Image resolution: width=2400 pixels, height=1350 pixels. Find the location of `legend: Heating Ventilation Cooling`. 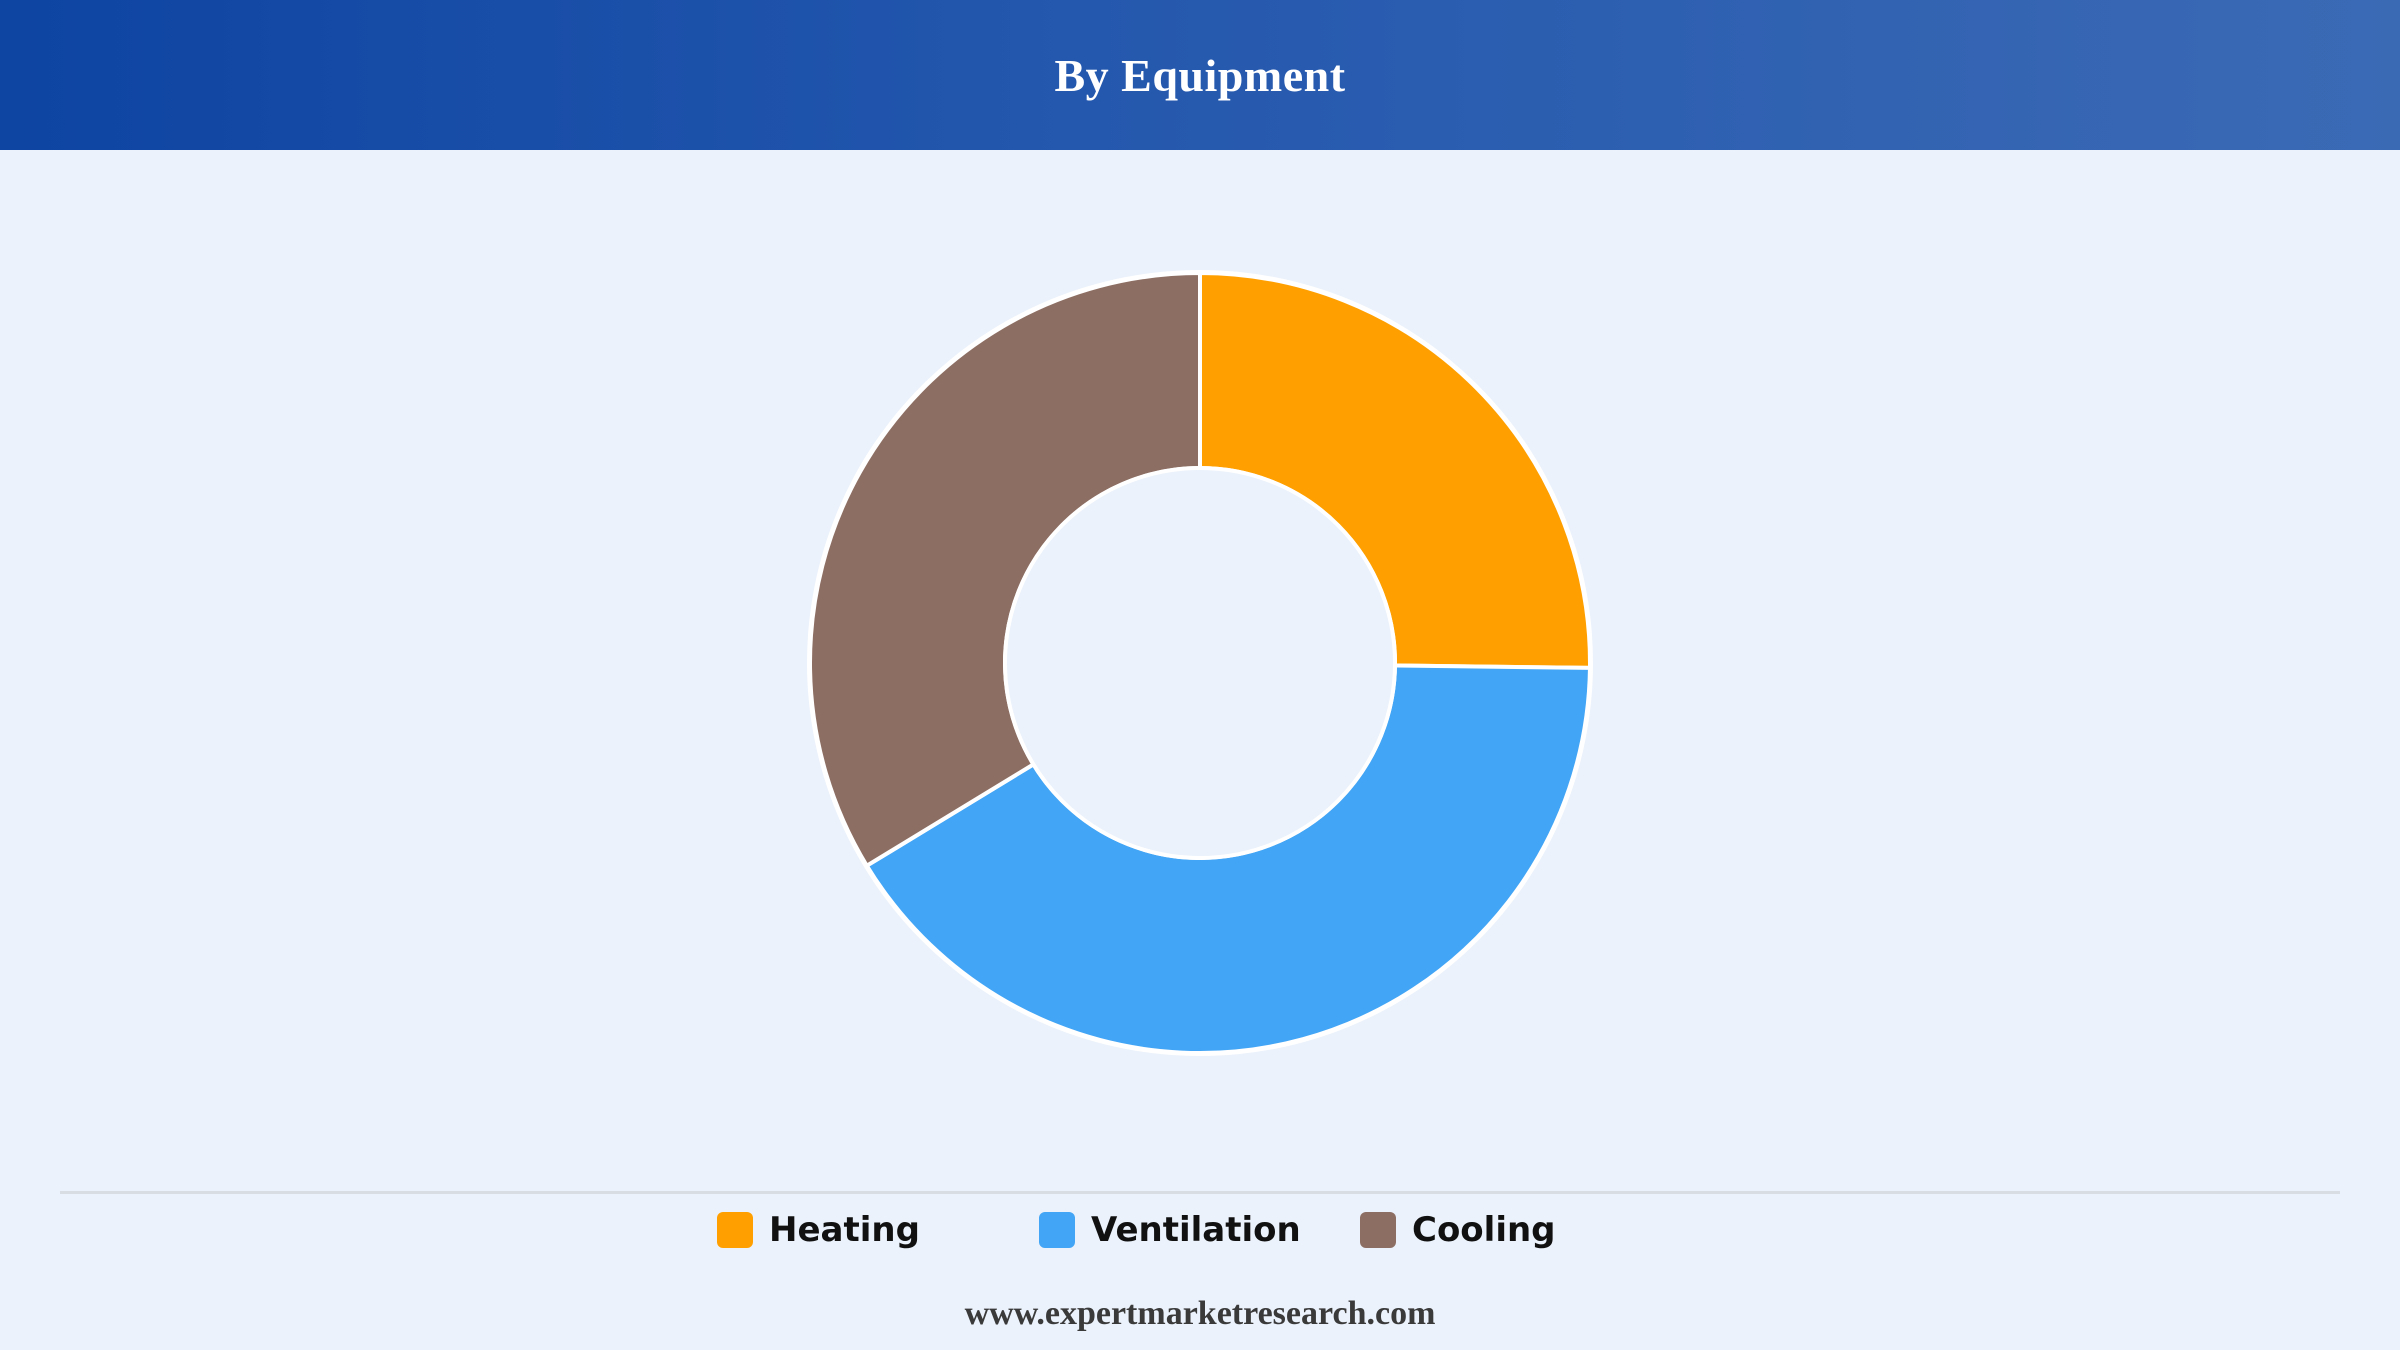

legend: Heating Ventilation Cooling is located at coordinates (1200, 1230).